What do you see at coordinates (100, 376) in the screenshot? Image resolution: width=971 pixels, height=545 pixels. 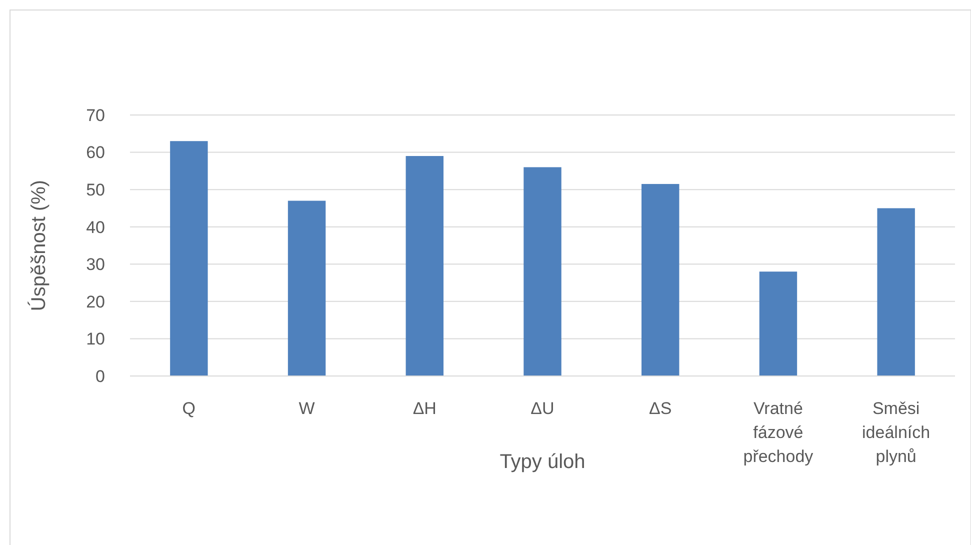 I see `y-tick-label: 0` at bounding box center [100, 376].